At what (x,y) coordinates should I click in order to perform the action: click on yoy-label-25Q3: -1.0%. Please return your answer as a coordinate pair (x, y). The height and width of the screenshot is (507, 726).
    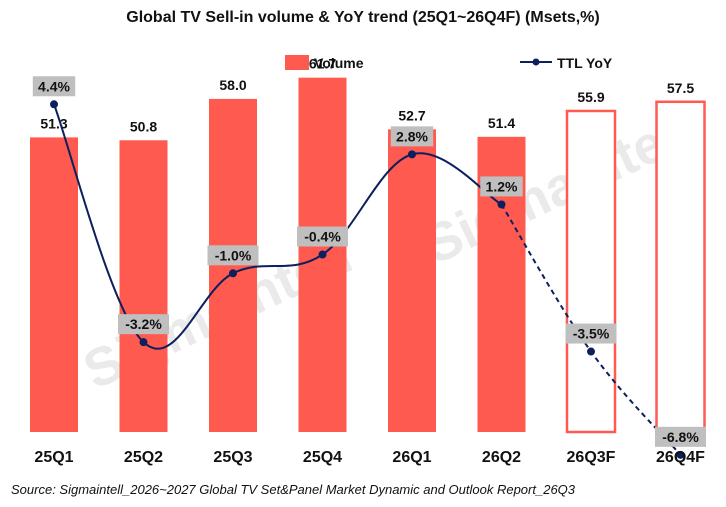
    Looking at the image, I should click on (233, 255).